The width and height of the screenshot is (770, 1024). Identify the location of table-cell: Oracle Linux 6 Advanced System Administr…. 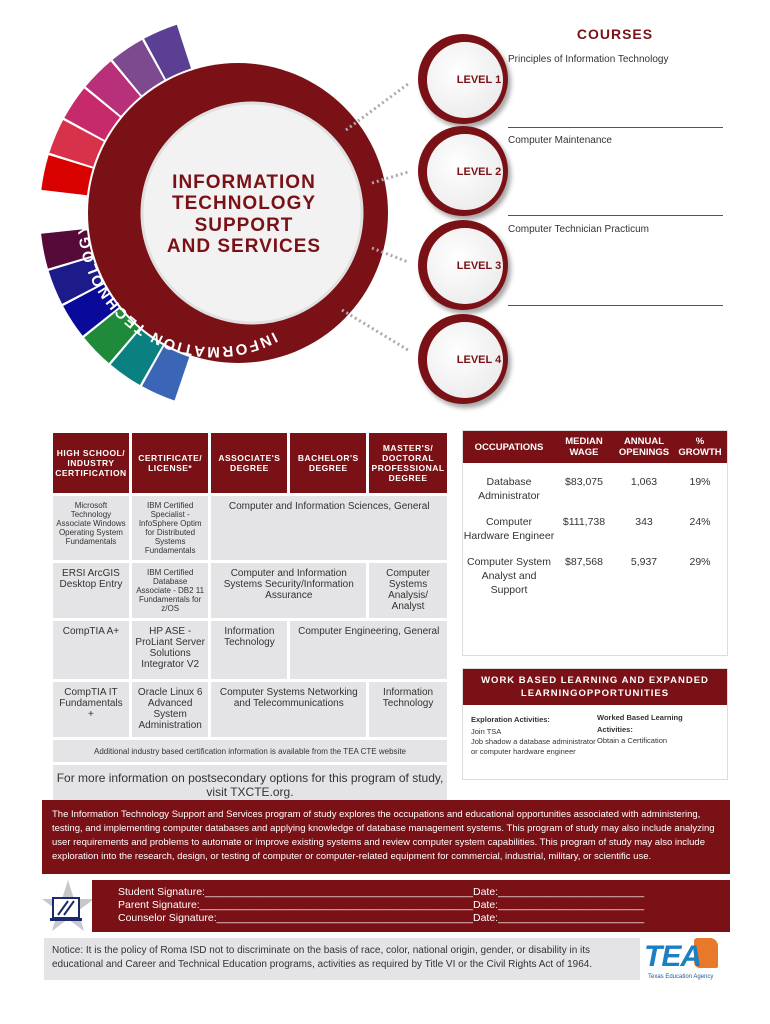
(170, 709).